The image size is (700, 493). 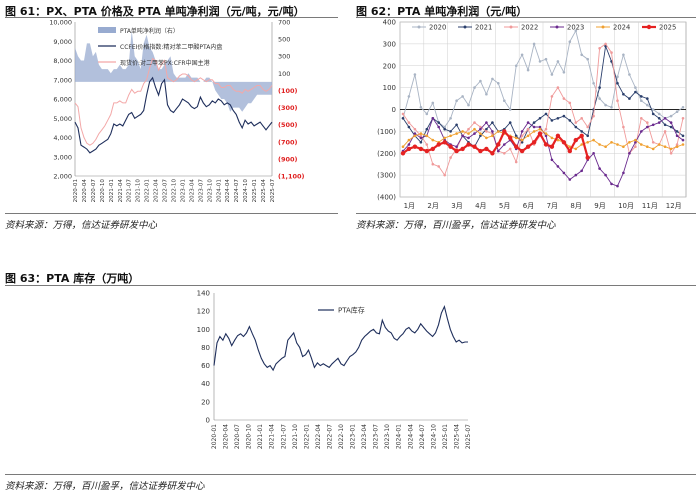 What do you see at coordinates (437, 28) in the screenshot?
I see `c62-legend-label: 2020` at bounding box center [437, 28].